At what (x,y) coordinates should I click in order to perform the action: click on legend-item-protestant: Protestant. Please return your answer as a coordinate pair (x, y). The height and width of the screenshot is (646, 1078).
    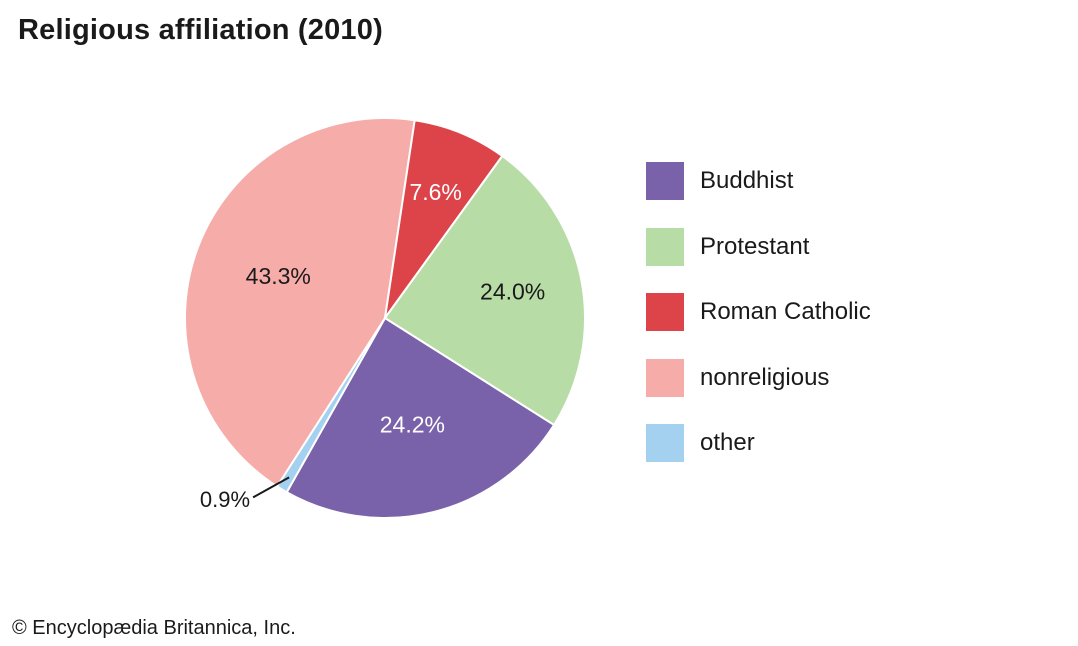
    Looking at the image, I should click on (758, 246).